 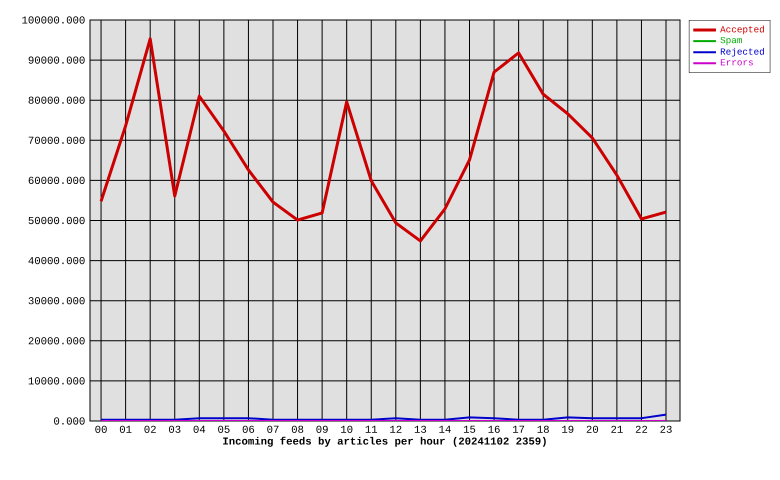 I want to click on x-tick-label: 07, so click(x=273, y=429).